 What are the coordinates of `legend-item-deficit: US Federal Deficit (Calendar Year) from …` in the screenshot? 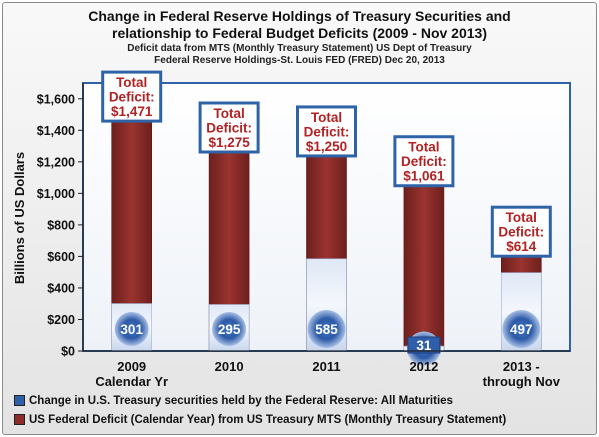 It's located at (304, 419).